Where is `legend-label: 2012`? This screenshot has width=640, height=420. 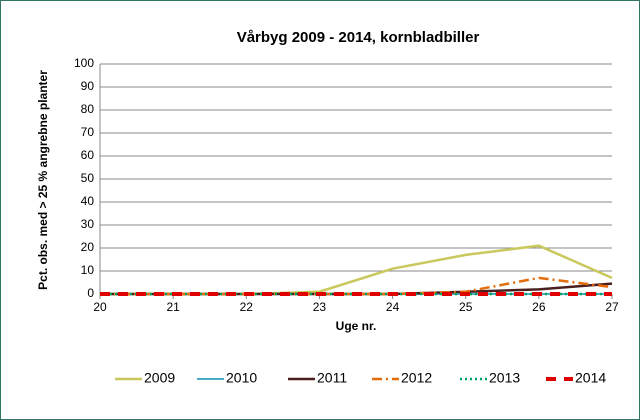
legend-label: 2012 is located at coordinates (416, 378).